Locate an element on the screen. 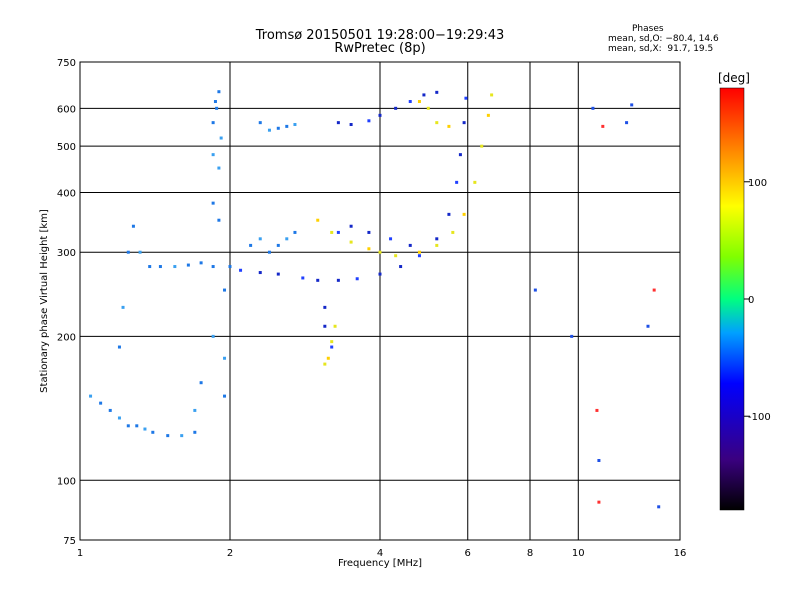 Image resolution: width=800 pixels, height=600 pixels. y-axis-ticks: 75 100 200 300 400 500 600 750 is located at coordinates (66, 302).